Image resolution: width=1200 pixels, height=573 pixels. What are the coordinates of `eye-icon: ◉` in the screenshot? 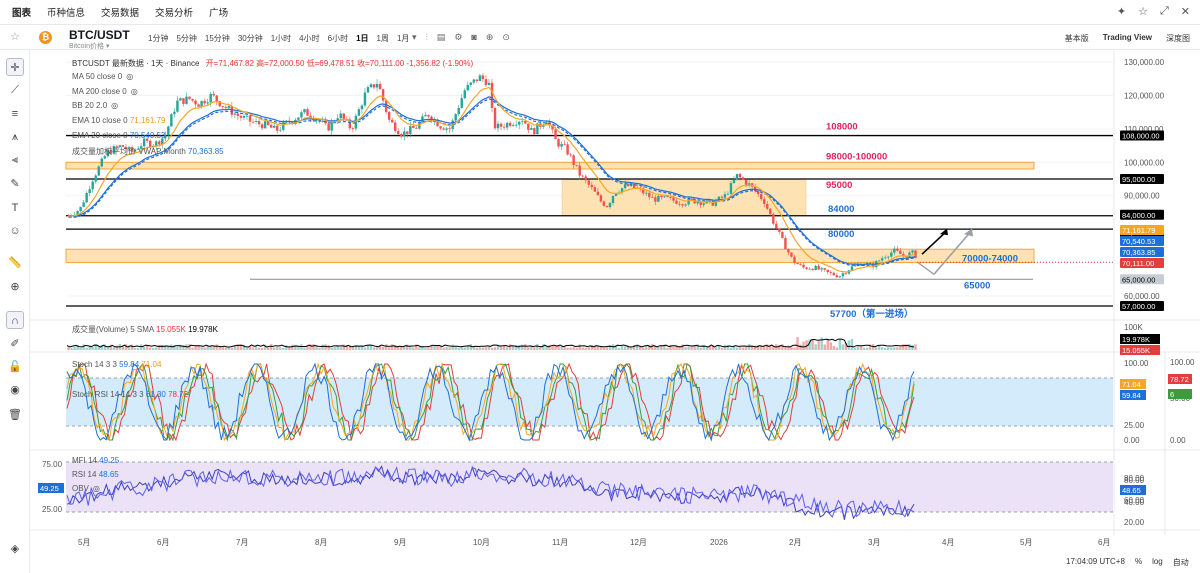 It's located at (15, 390).